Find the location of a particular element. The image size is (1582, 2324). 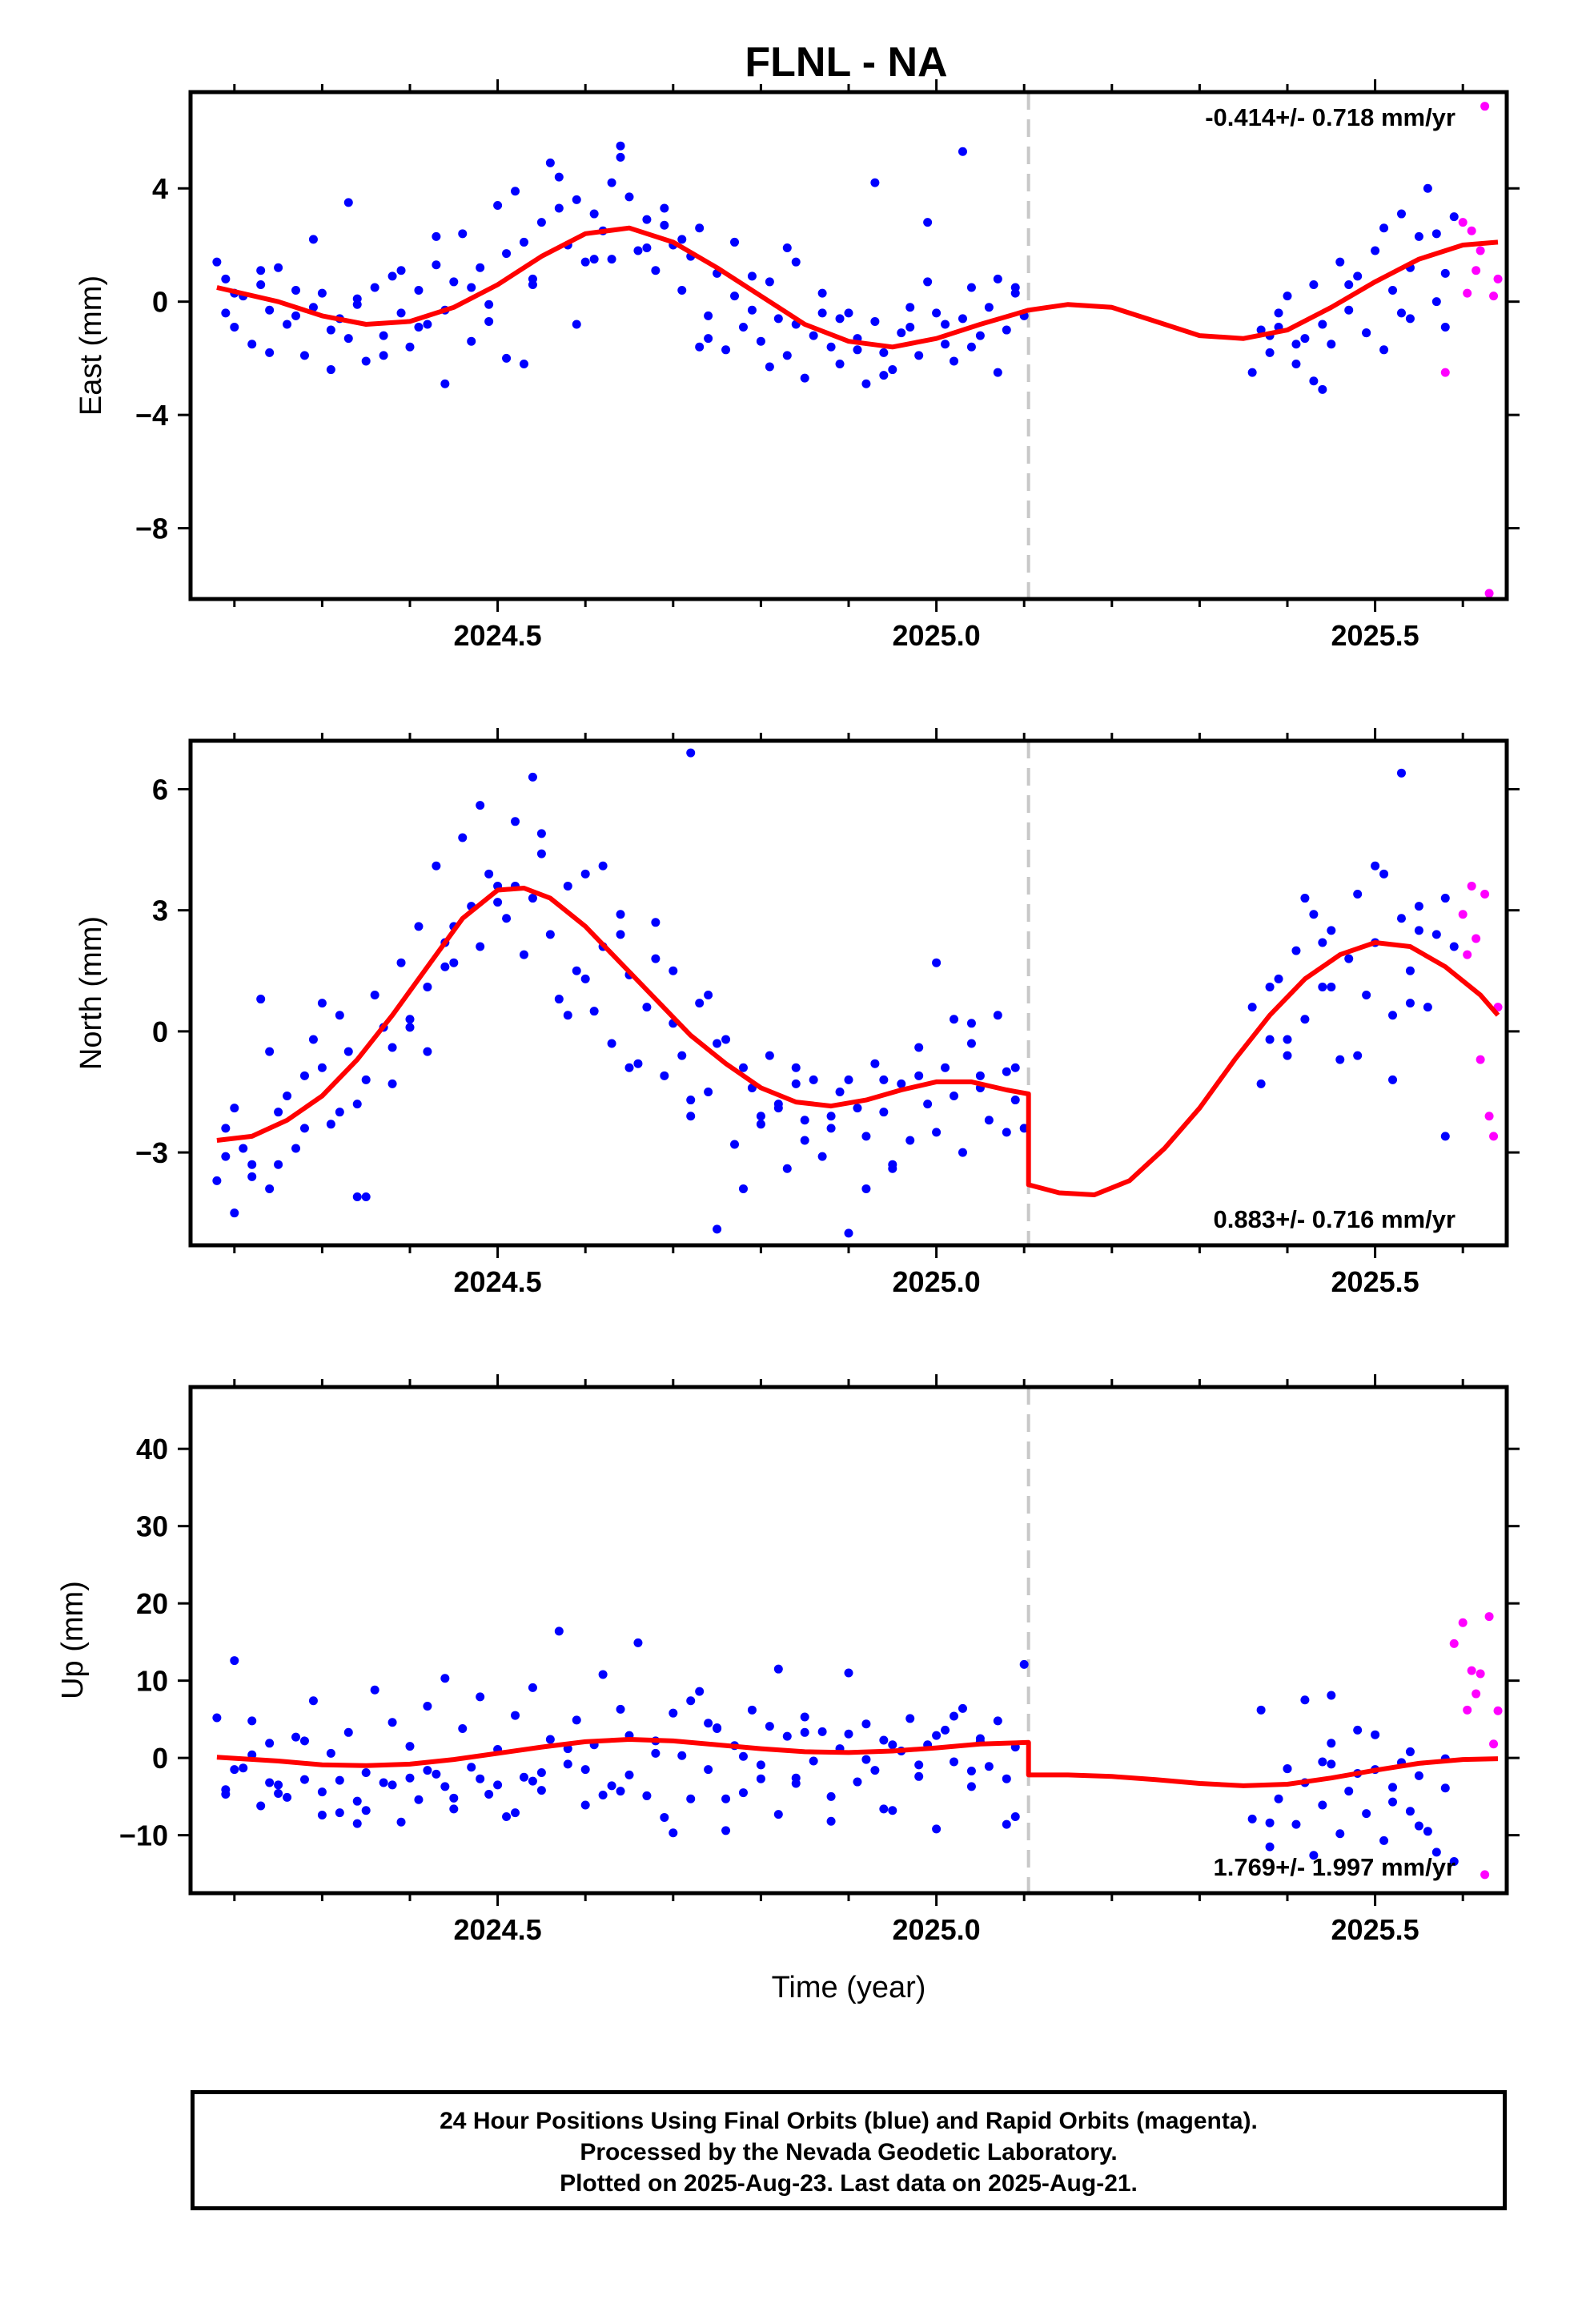

y-tick-label: −3 is located at coordinates (151, 1152).